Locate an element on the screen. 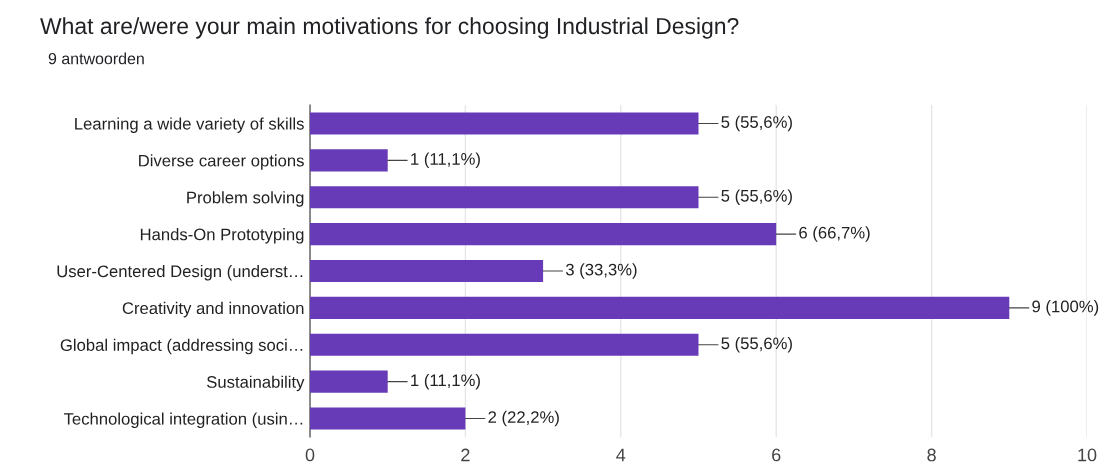 Image resolution: width=1109 pixels, height=467 pixels. y-tick-label: Sustainability is located at coordinates (256, 383).